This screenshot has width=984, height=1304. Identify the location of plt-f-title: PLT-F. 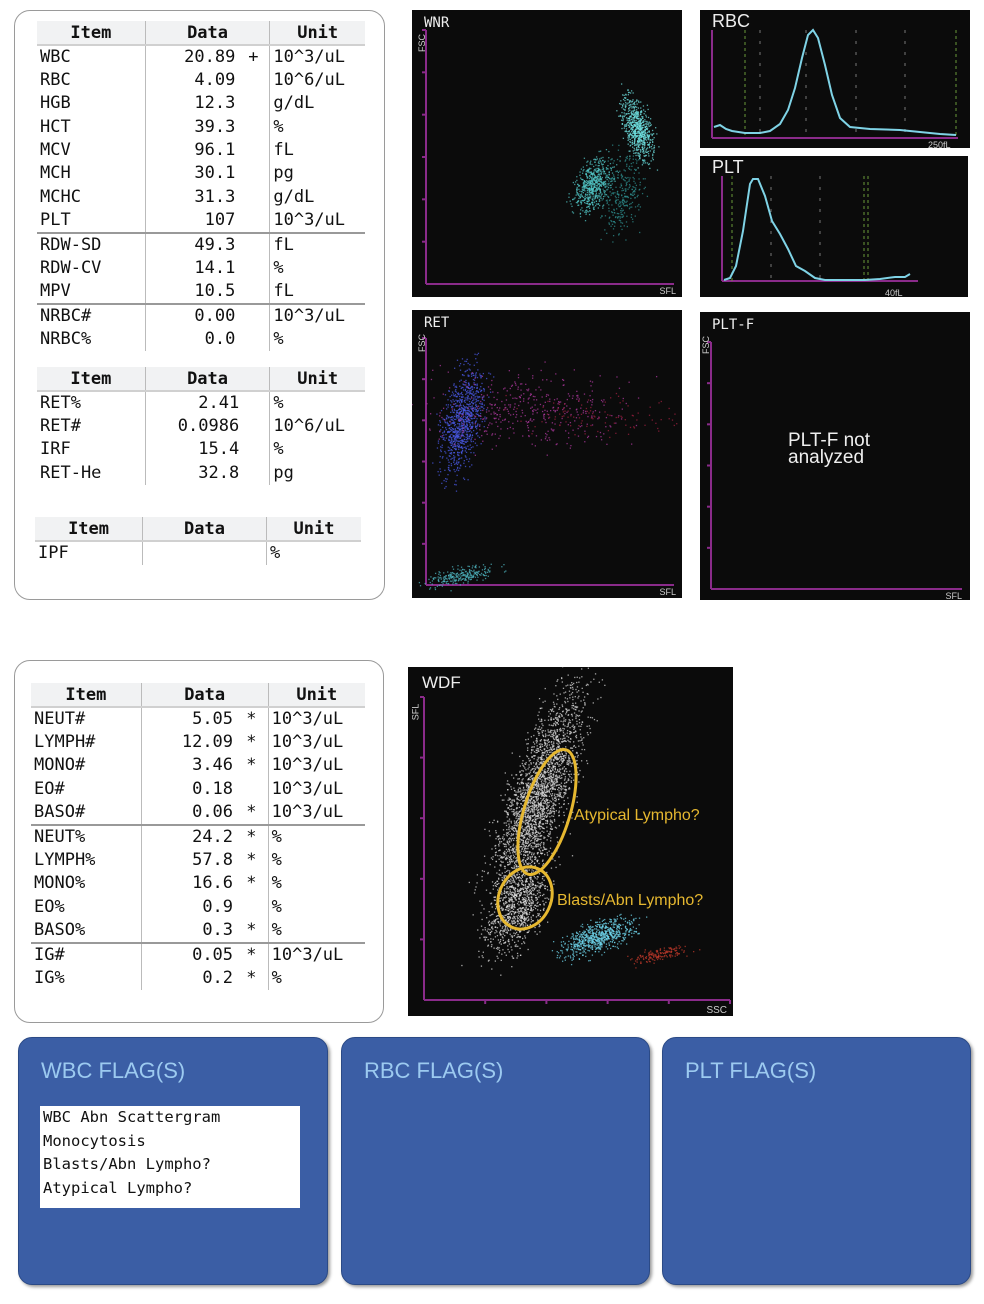
(733, 325).